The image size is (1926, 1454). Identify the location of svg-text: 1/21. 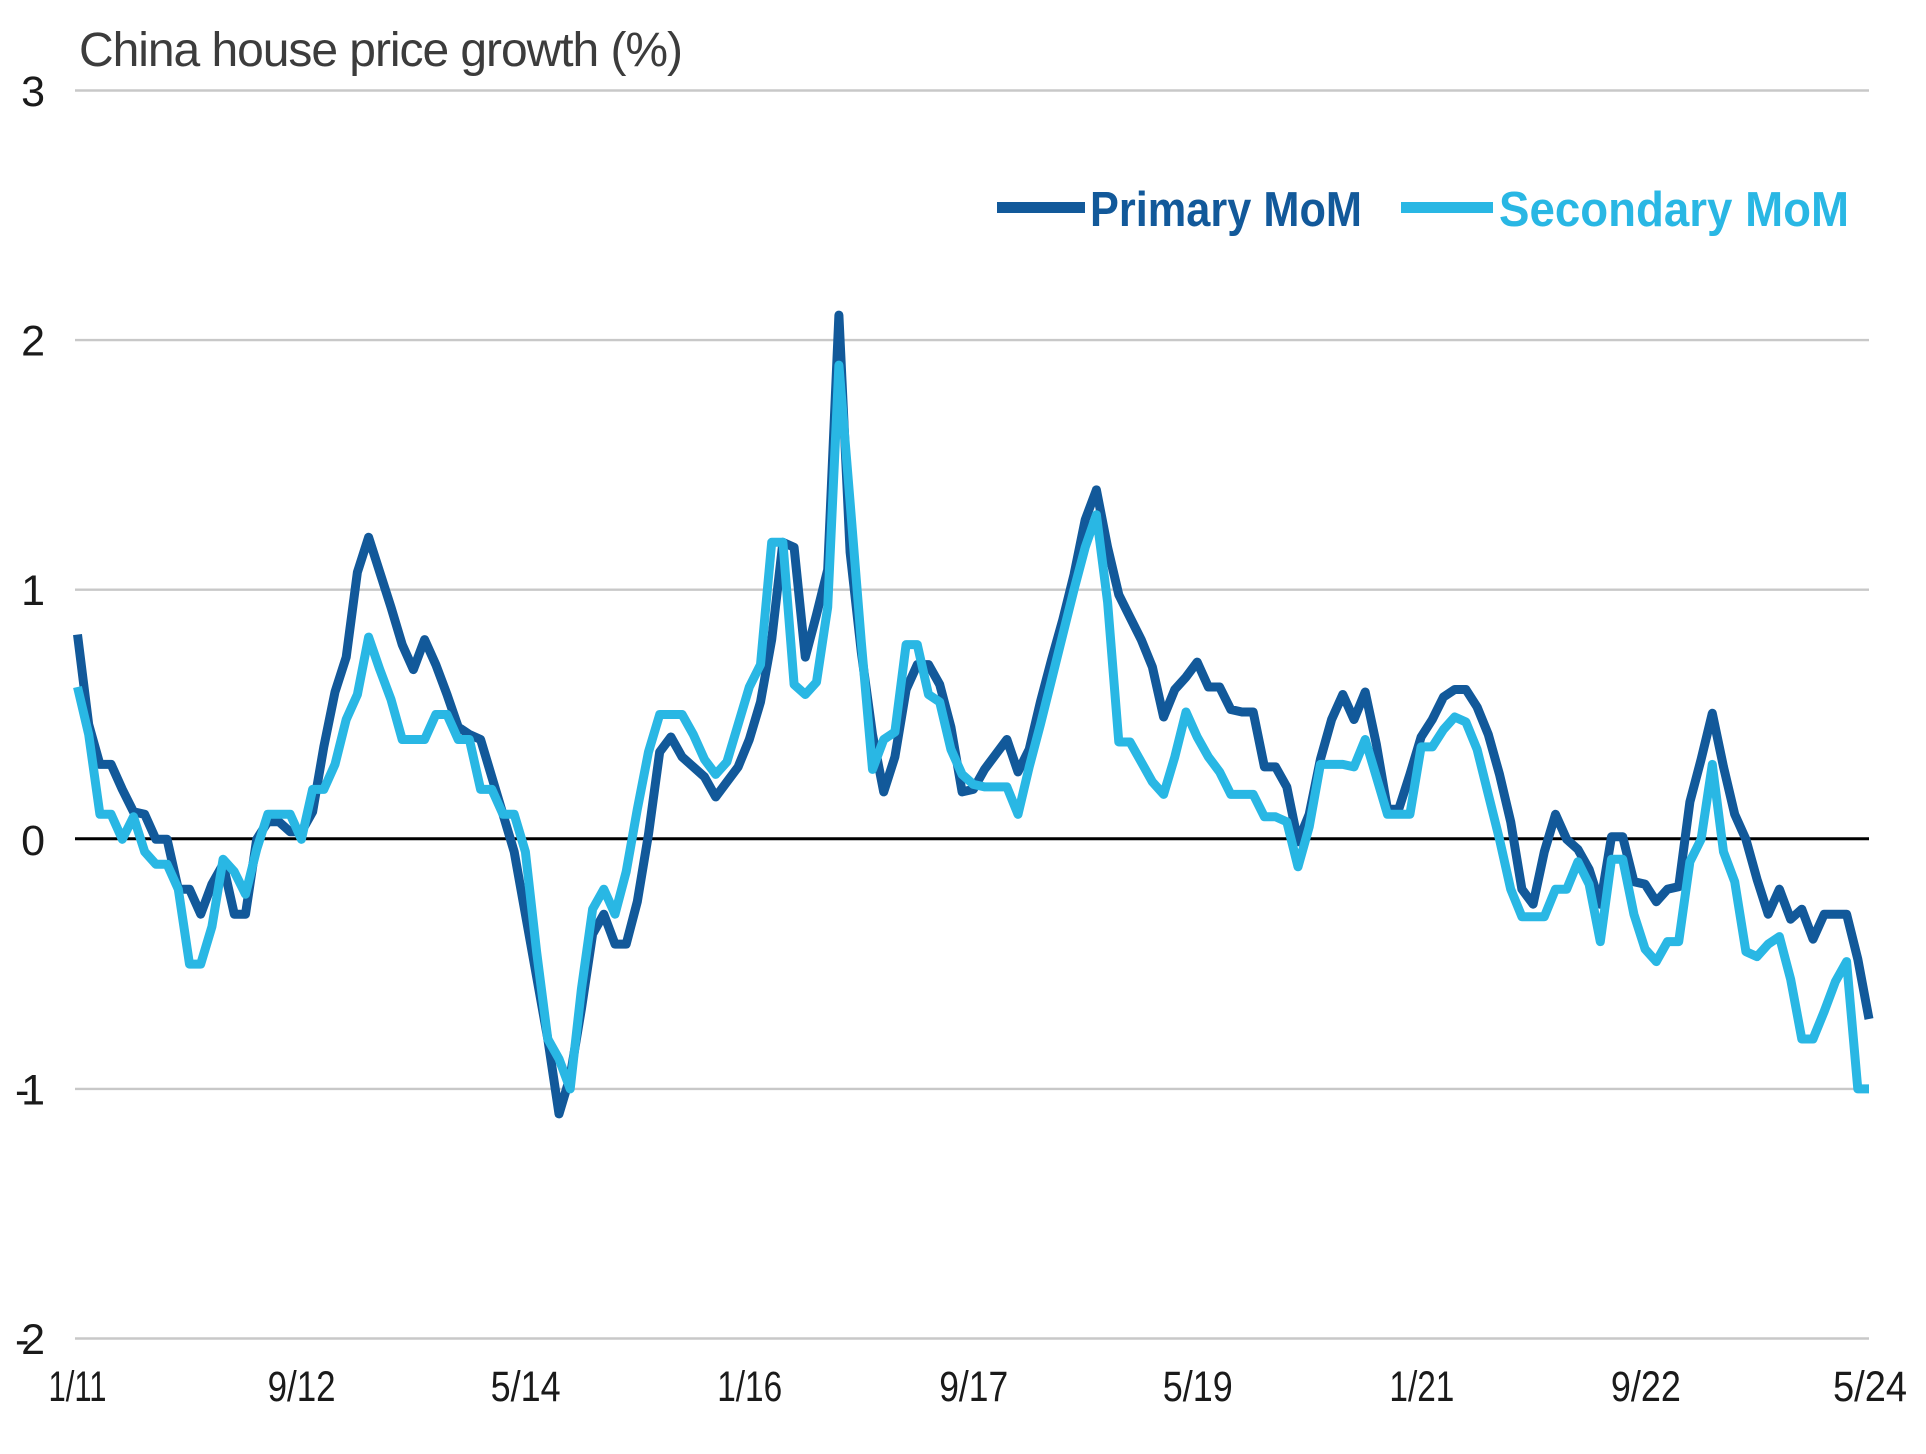
(1421, 1387).